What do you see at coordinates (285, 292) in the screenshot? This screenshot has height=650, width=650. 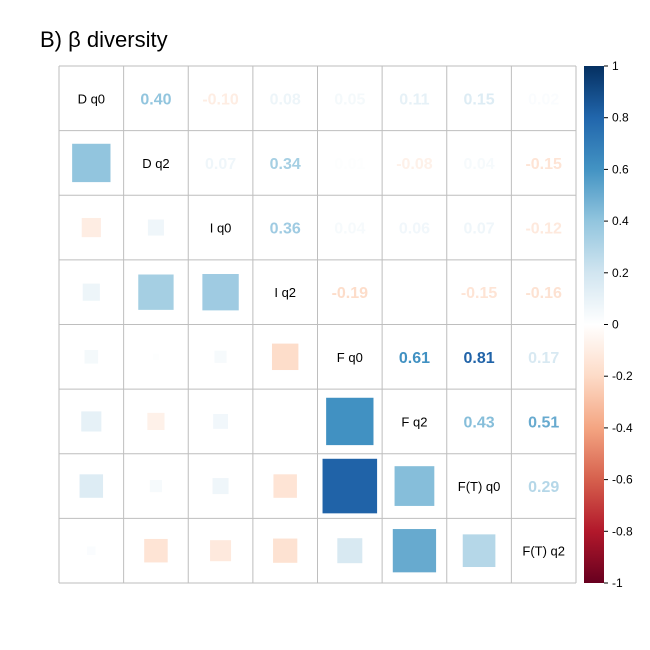 I see `variable-label: I q2` at bounding box center [285, 292].